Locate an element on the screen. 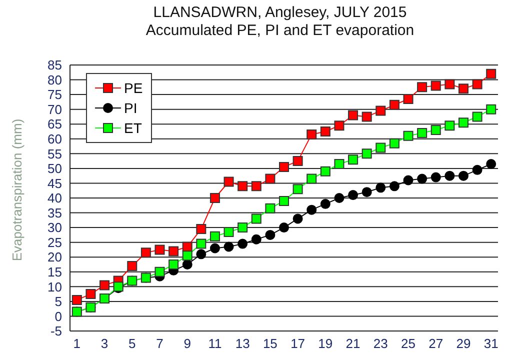  chart-title: LLANSADWRN, Anglesey, JULY 2015 is located at coordinates (280, 13).